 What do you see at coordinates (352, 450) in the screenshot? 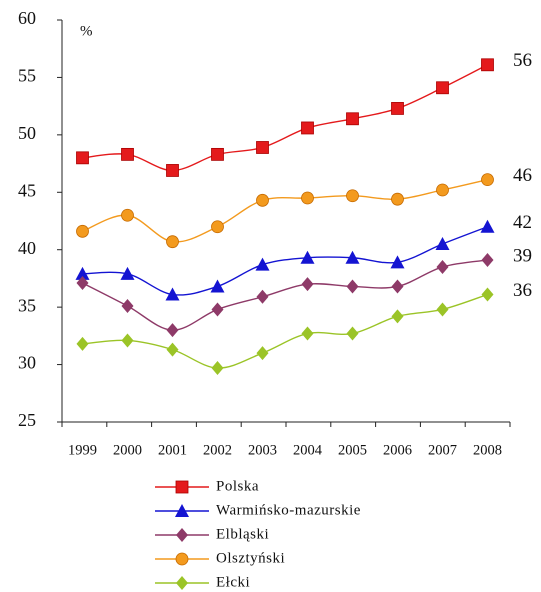
I see `x-tick-label: 2005` at bounding box center [352, 450].